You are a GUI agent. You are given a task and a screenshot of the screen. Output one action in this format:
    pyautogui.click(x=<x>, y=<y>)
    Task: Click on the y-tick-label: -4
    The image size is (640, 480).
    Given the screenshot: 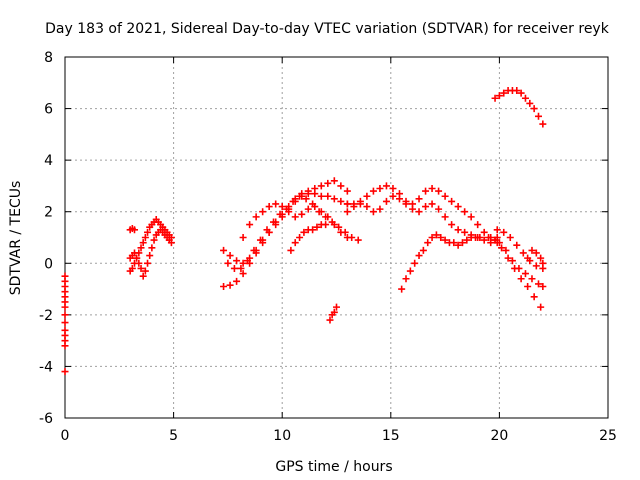 What is the action you would take?
    pyautogui.click(x=46, y=367)
    